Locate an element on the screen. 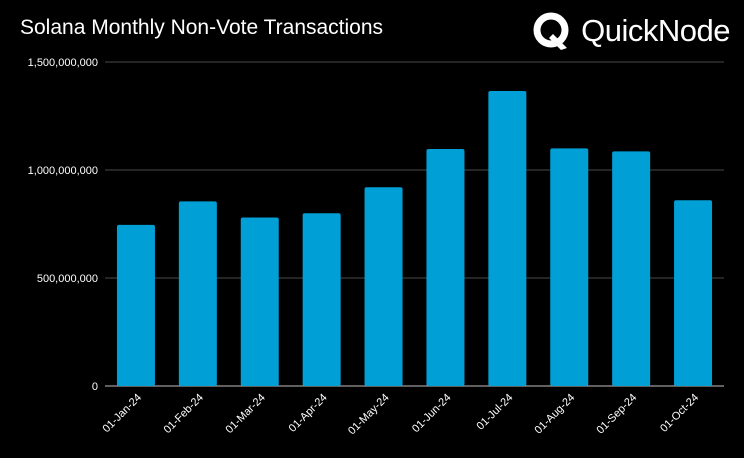  x-tick-label: 01-Jun-24 is located at coordinates (432, 414).